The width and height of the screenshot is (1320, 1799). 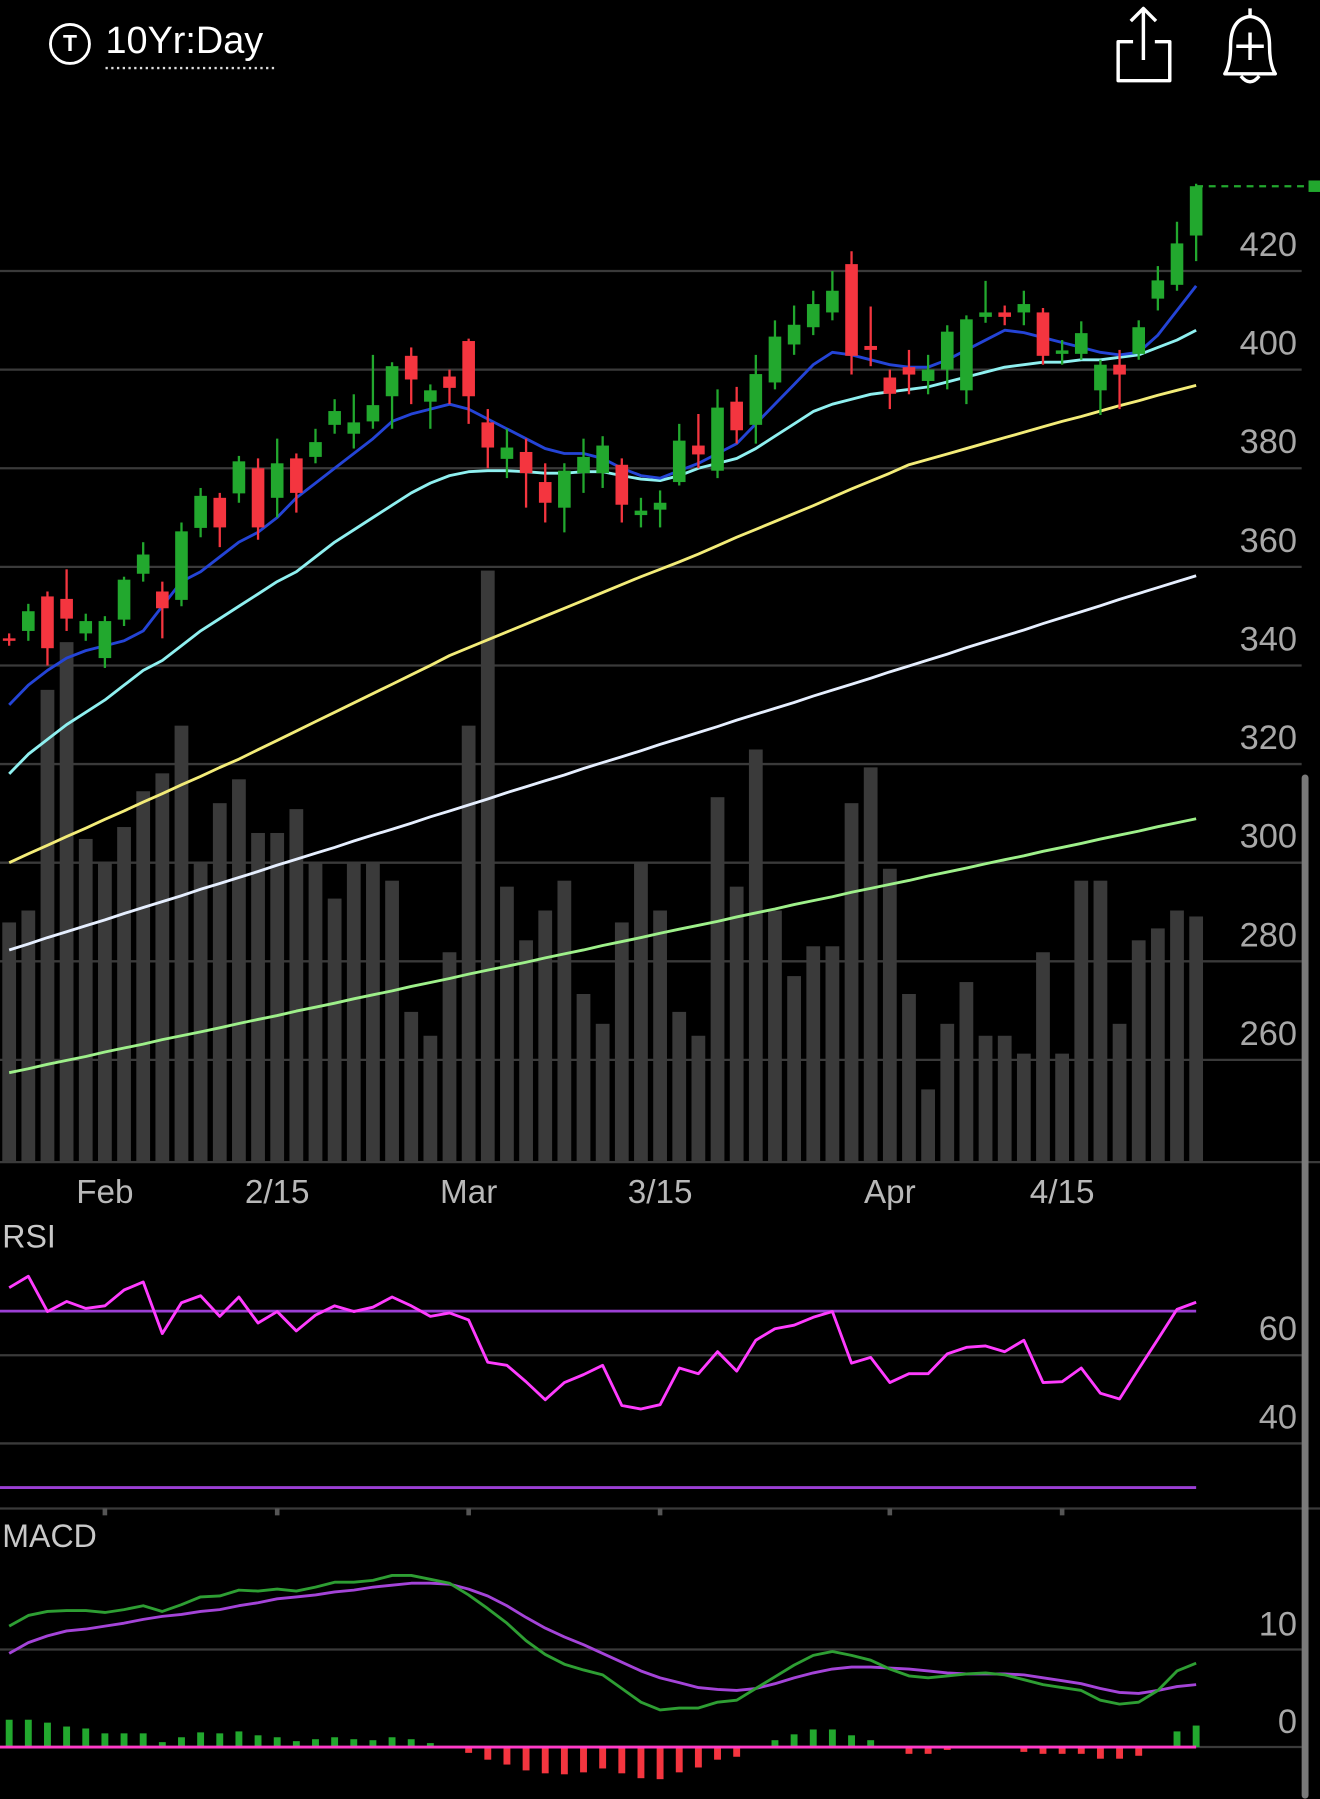 What do you see at coordinates (1268, 837) in the screenshot?
I see `y-tick-label: 300` at bounding box center [1268, 837].